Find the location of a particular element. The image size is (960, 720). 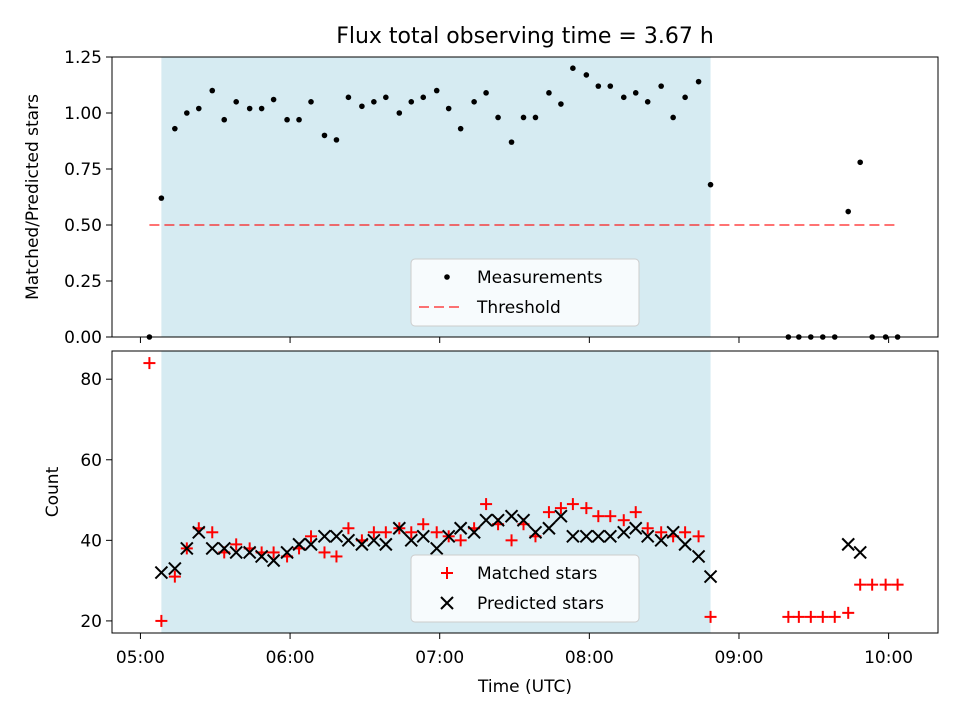

top-chart-title: Flux total observing time = 3.67 h is located at coordinates (525, 36).